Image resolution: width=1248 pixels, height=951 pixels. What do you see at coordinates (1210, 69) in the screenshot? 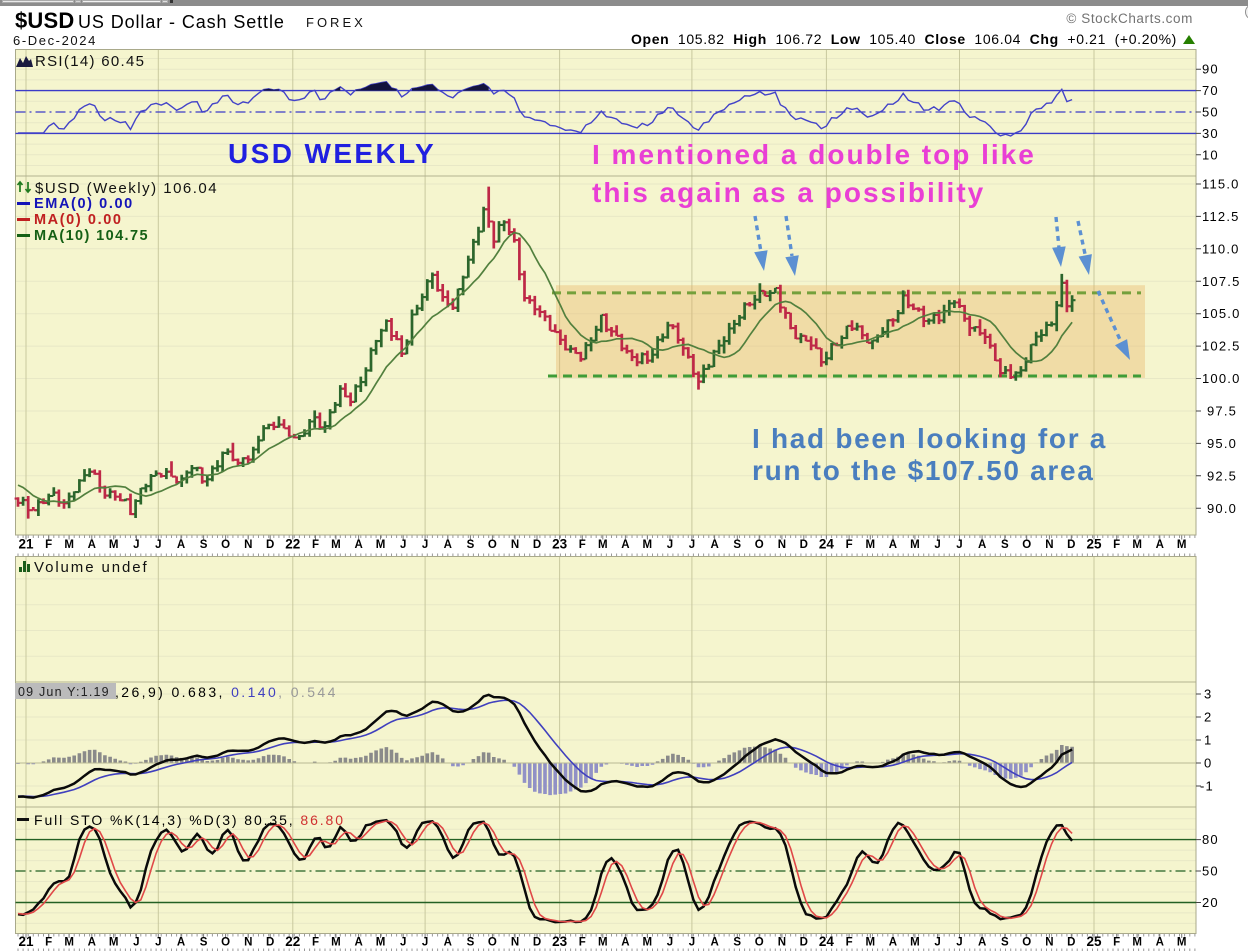
I see `svg-text: 90` at bounding box center [1210, 69].